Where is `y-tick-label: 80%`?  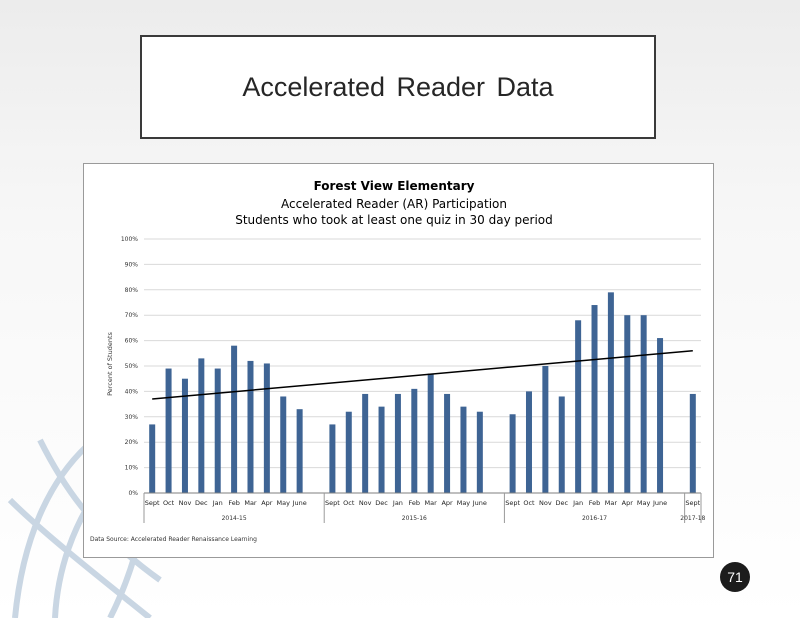 y-tick-label: 80% is located at coordinates (132, 290).